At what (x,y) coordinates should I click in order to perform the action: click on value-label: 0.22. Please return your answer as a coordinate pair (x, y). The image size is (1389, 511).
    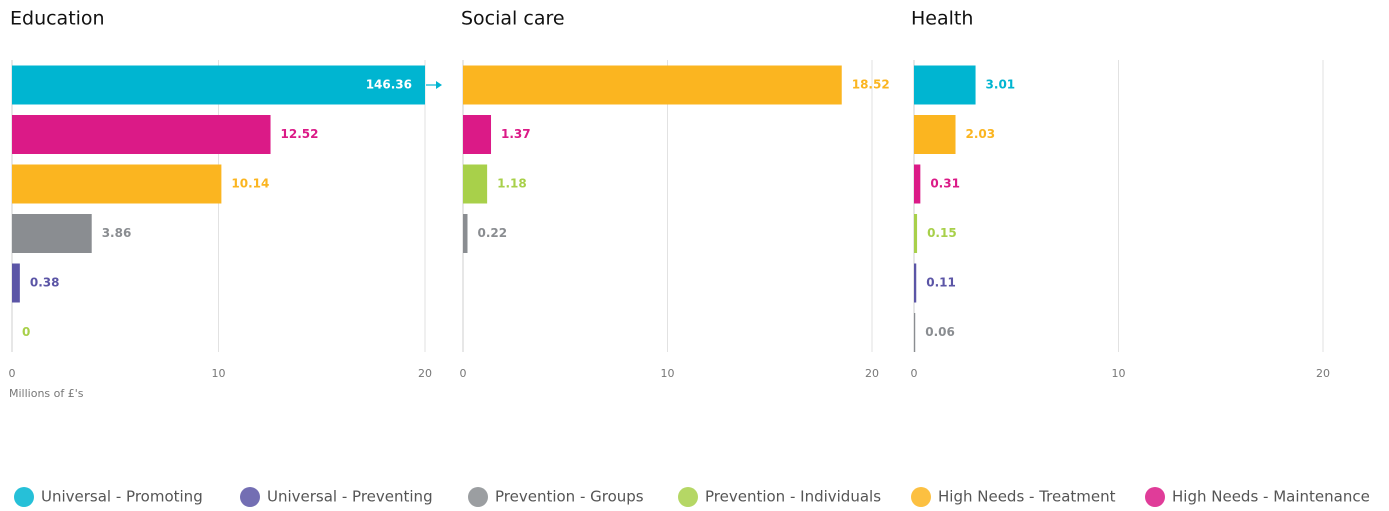
    Looking at the image, I should click on (492, 233).